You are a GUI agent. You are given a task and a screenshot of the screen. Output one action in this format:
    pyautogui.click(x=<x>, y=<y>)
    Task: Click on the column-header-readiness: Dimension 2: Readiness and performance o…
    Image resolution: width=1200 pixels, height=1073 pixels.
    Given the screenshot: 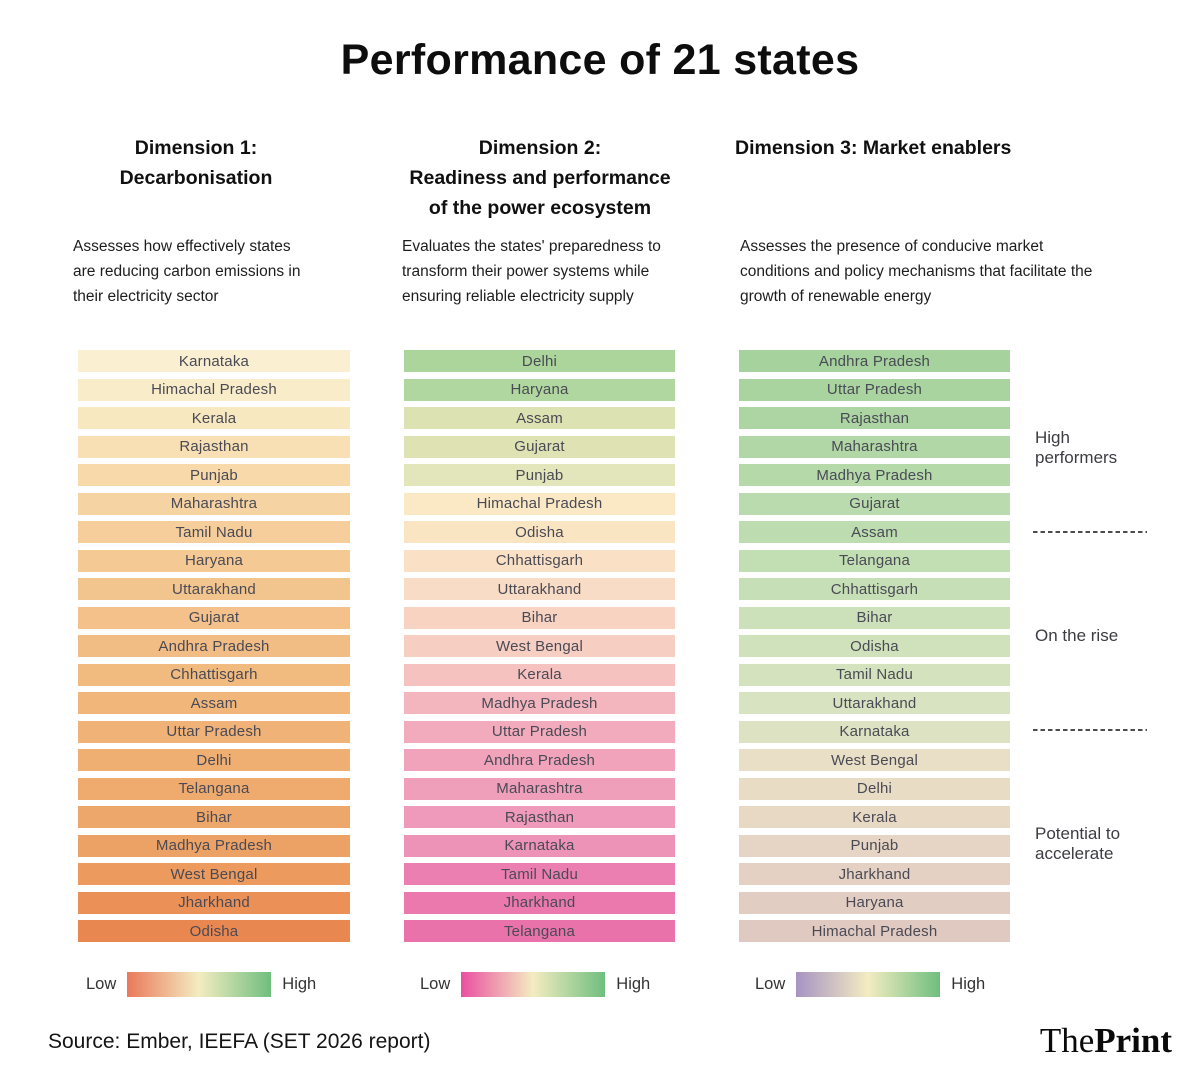 What is the action you would take?
    pyautogui.click(x=540, y=178)
    